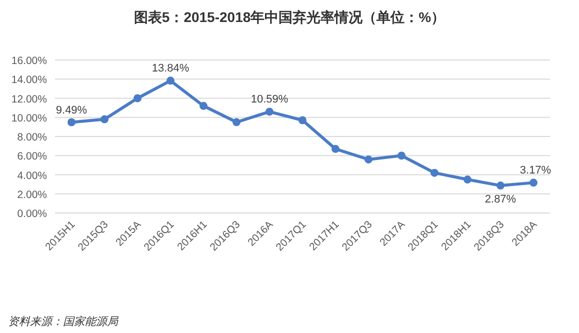 This screenshot has width=579, height=333. Describe the element at coordinates (29, 99) in the screenshot. I see `y-tick-label: 12.00%` at that location.